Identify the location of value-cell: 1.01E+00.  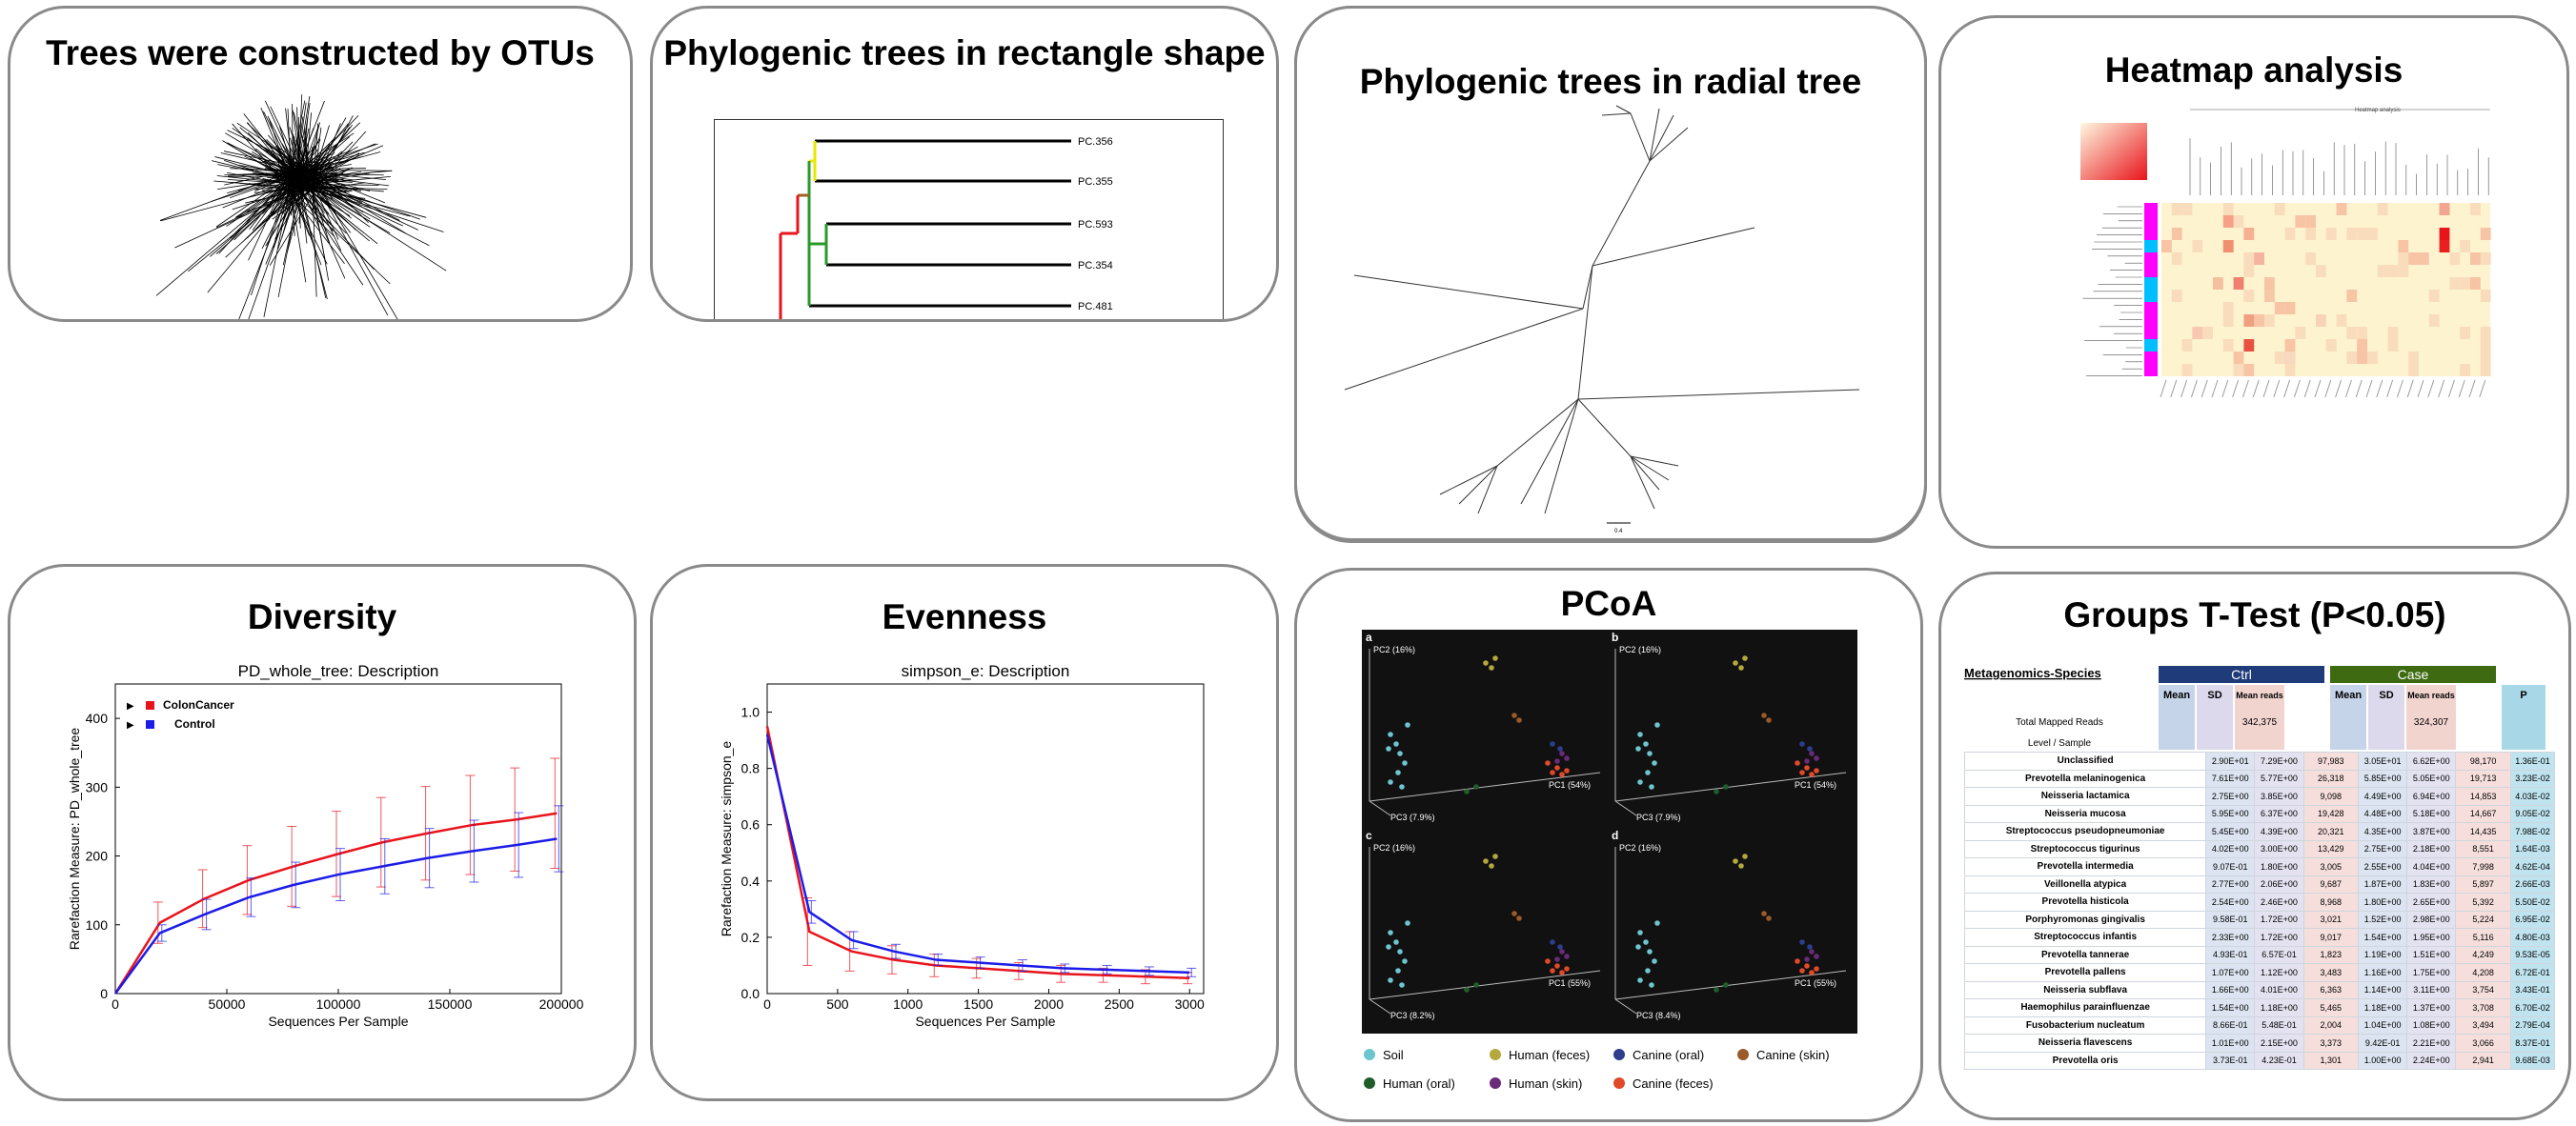
(2230, 1043).